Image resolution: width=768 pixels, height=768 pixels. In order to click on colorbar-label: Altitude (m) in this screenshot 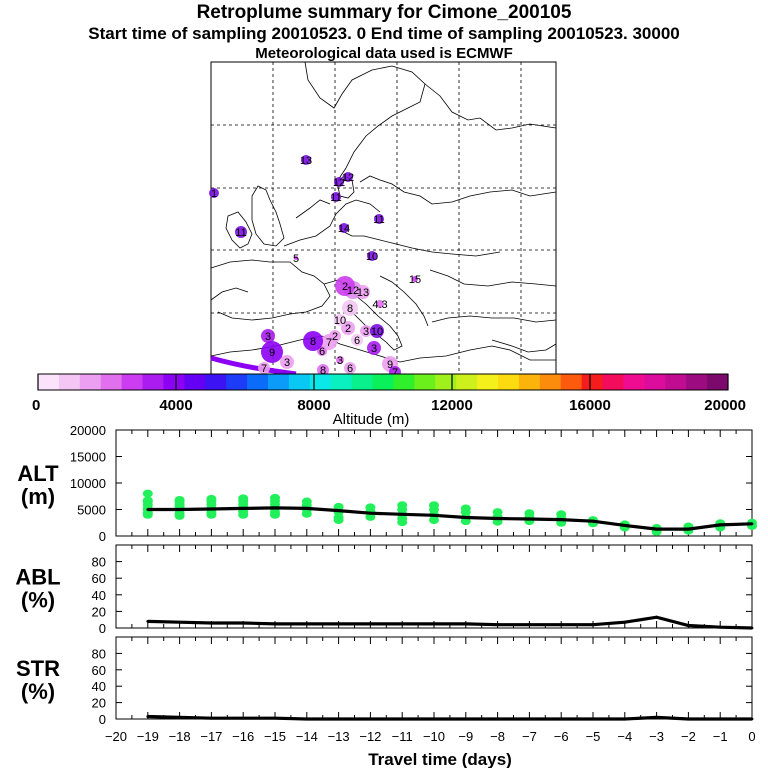, I will do `click(371, 419)`.